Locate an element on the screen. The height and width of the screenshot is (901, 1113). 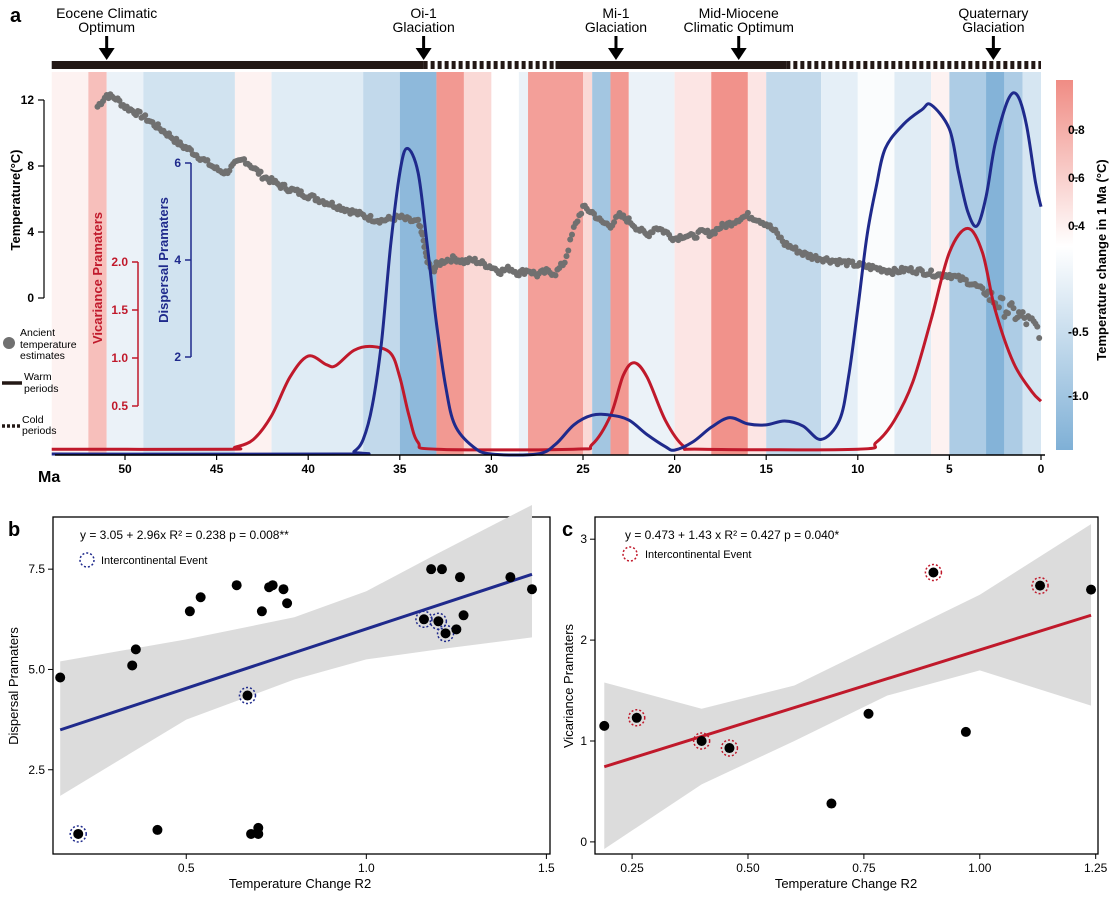
c-legend-text: Intercontinental Event is located at coordinates (698, 555).